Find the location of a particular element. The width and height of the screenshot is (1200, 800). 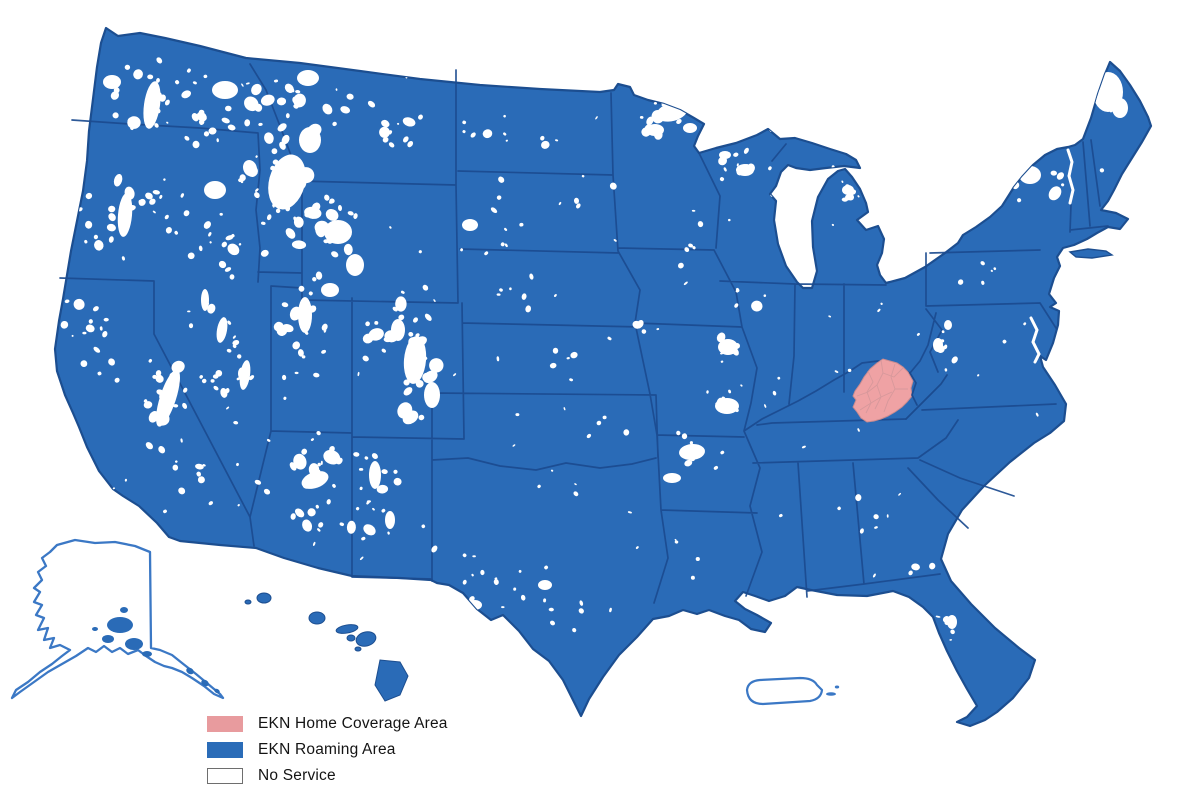

hawaii-island is located at coordinates (351, 638).